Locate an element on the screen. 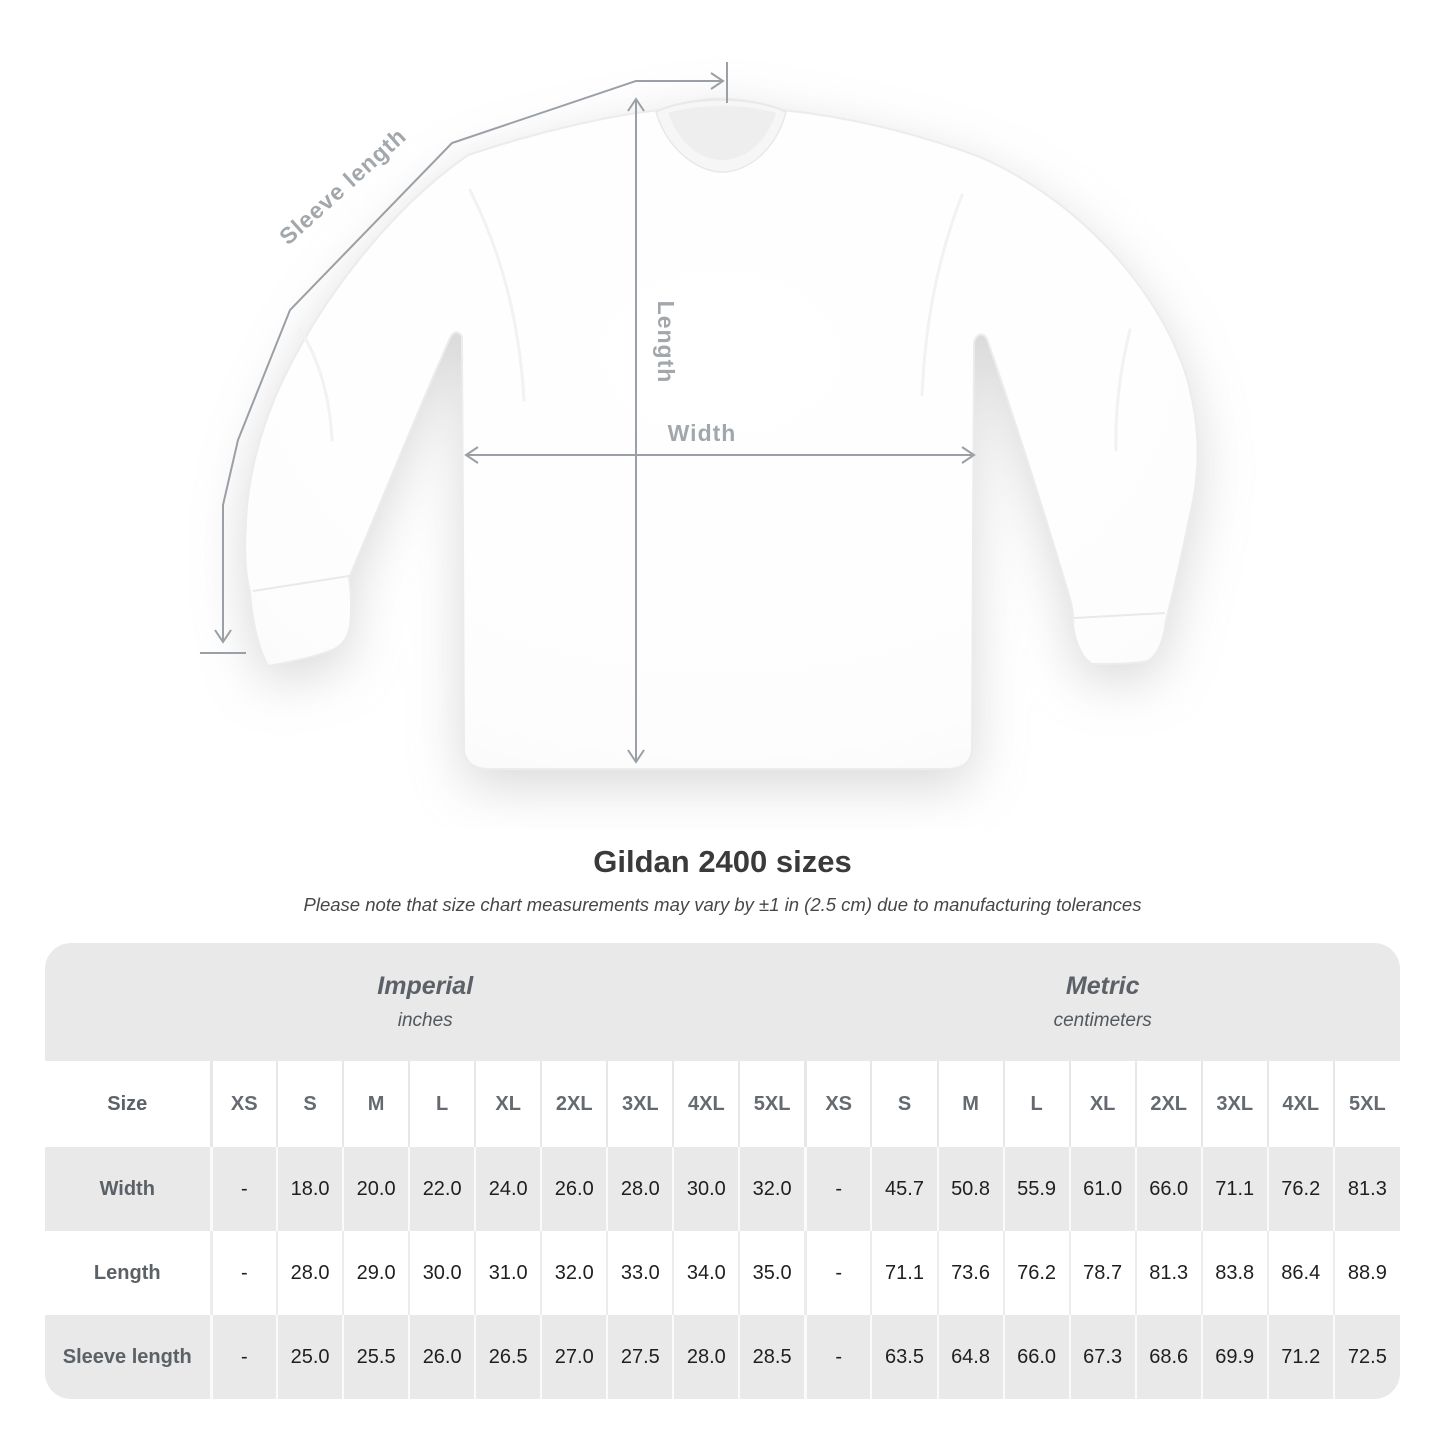 This screenshot has width=1445, height=1445. imperial-unit-label: Imperial is located at coordinates (425, 986).